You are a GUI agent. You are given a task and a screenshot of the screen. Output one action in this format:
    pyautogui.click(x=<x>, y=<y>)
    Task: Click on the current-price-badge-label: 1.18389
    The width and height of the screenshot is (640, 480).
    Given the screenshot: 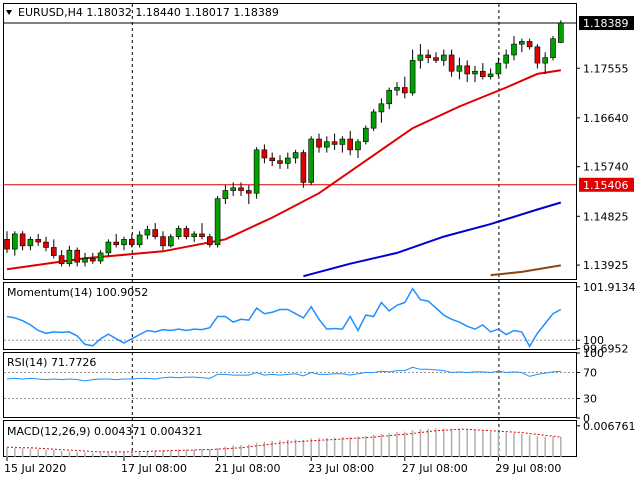 What is the action you would take?
    pyautogui.click(x=606, y=23)
    